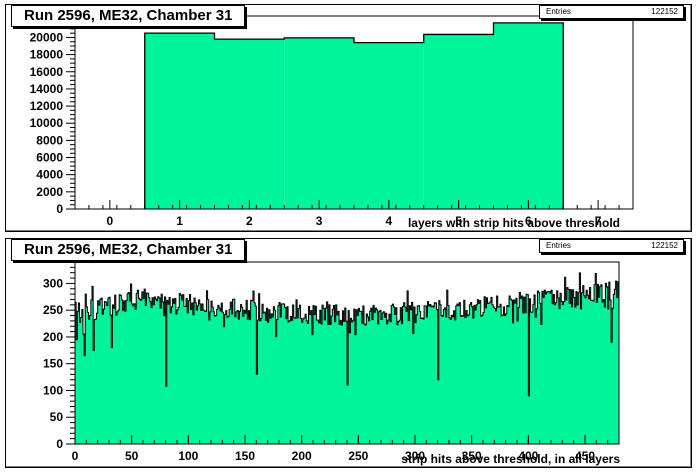 This screenshot has height=472, width=696. Describe the element at coordinates (598, 221) in the screenshot. I see `x-tick-label: 7` at that location.